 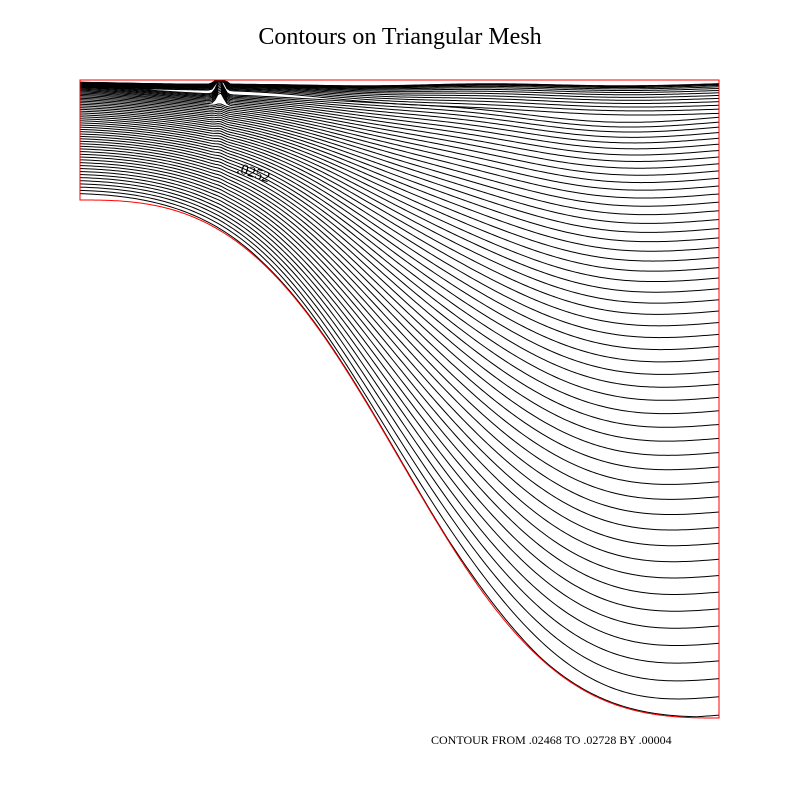 What do you see at coordinates (551, 740) in the screenshot?
I see `contour-range-caption: CONTOUR FROM .02468 TO .02728 BY .00004` at bounding box center [551, 740].